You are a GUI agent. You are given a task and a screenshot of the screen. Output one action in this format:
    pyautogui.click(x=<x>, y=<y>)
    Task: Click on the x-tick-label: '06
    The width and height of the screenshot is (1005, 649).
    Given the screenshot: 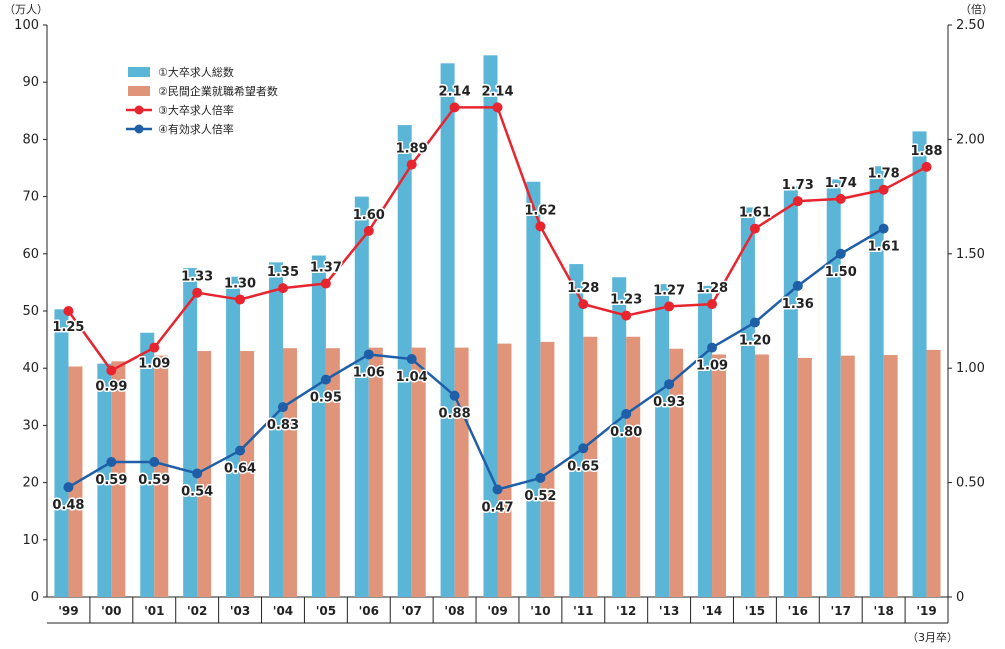 What is the action you would take?
    pyautogui.click(x=369, y=611)
    